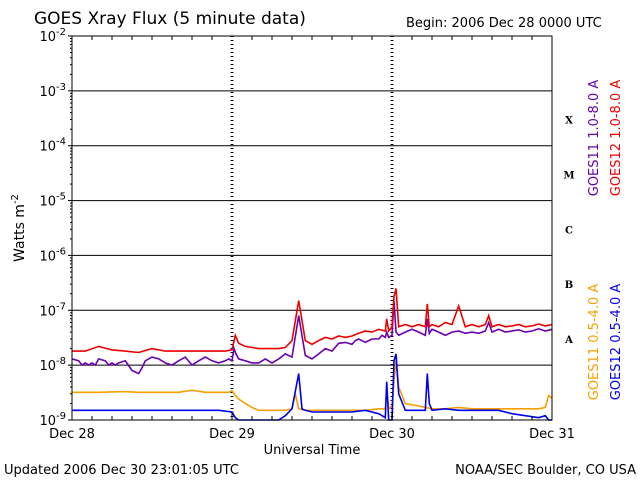 The image size is (640, 480). What do you see at coordinates (312, 450) in the screenshot?
I see `x-axis-label: Universal Time` at bounding box center [312, 450].